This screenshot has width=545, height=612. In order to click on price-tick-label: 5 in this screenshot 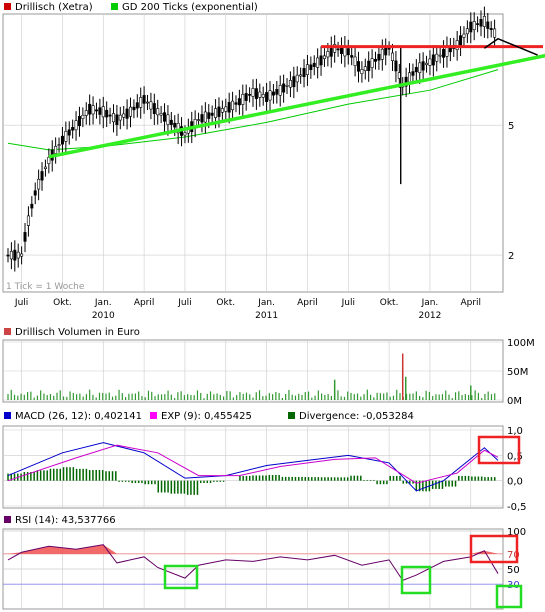, I will do `click(511, 126)`.